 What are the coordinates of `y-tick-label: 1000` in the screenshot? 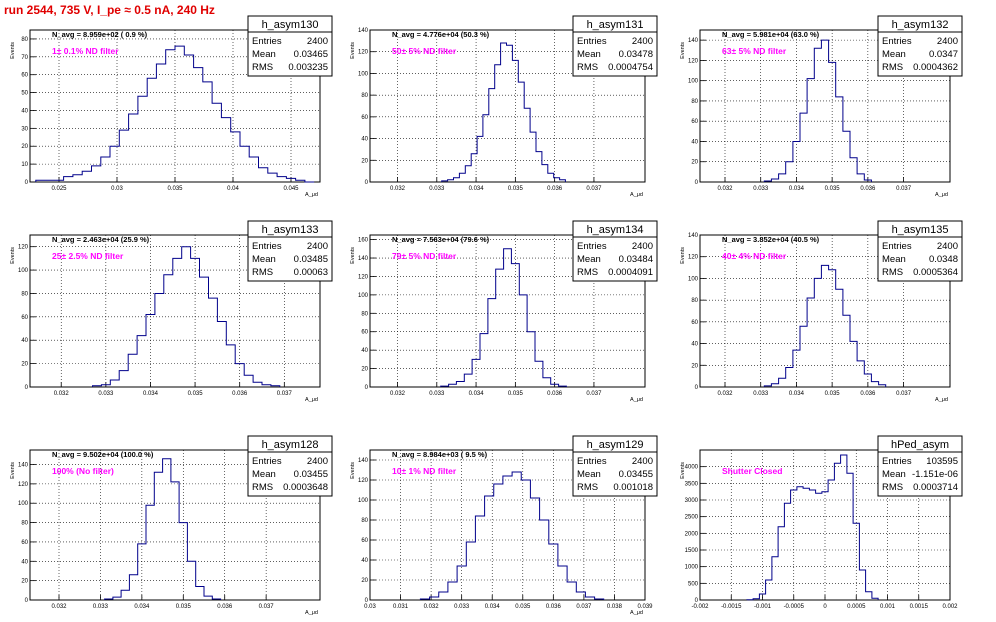 It's located at (692, 568).